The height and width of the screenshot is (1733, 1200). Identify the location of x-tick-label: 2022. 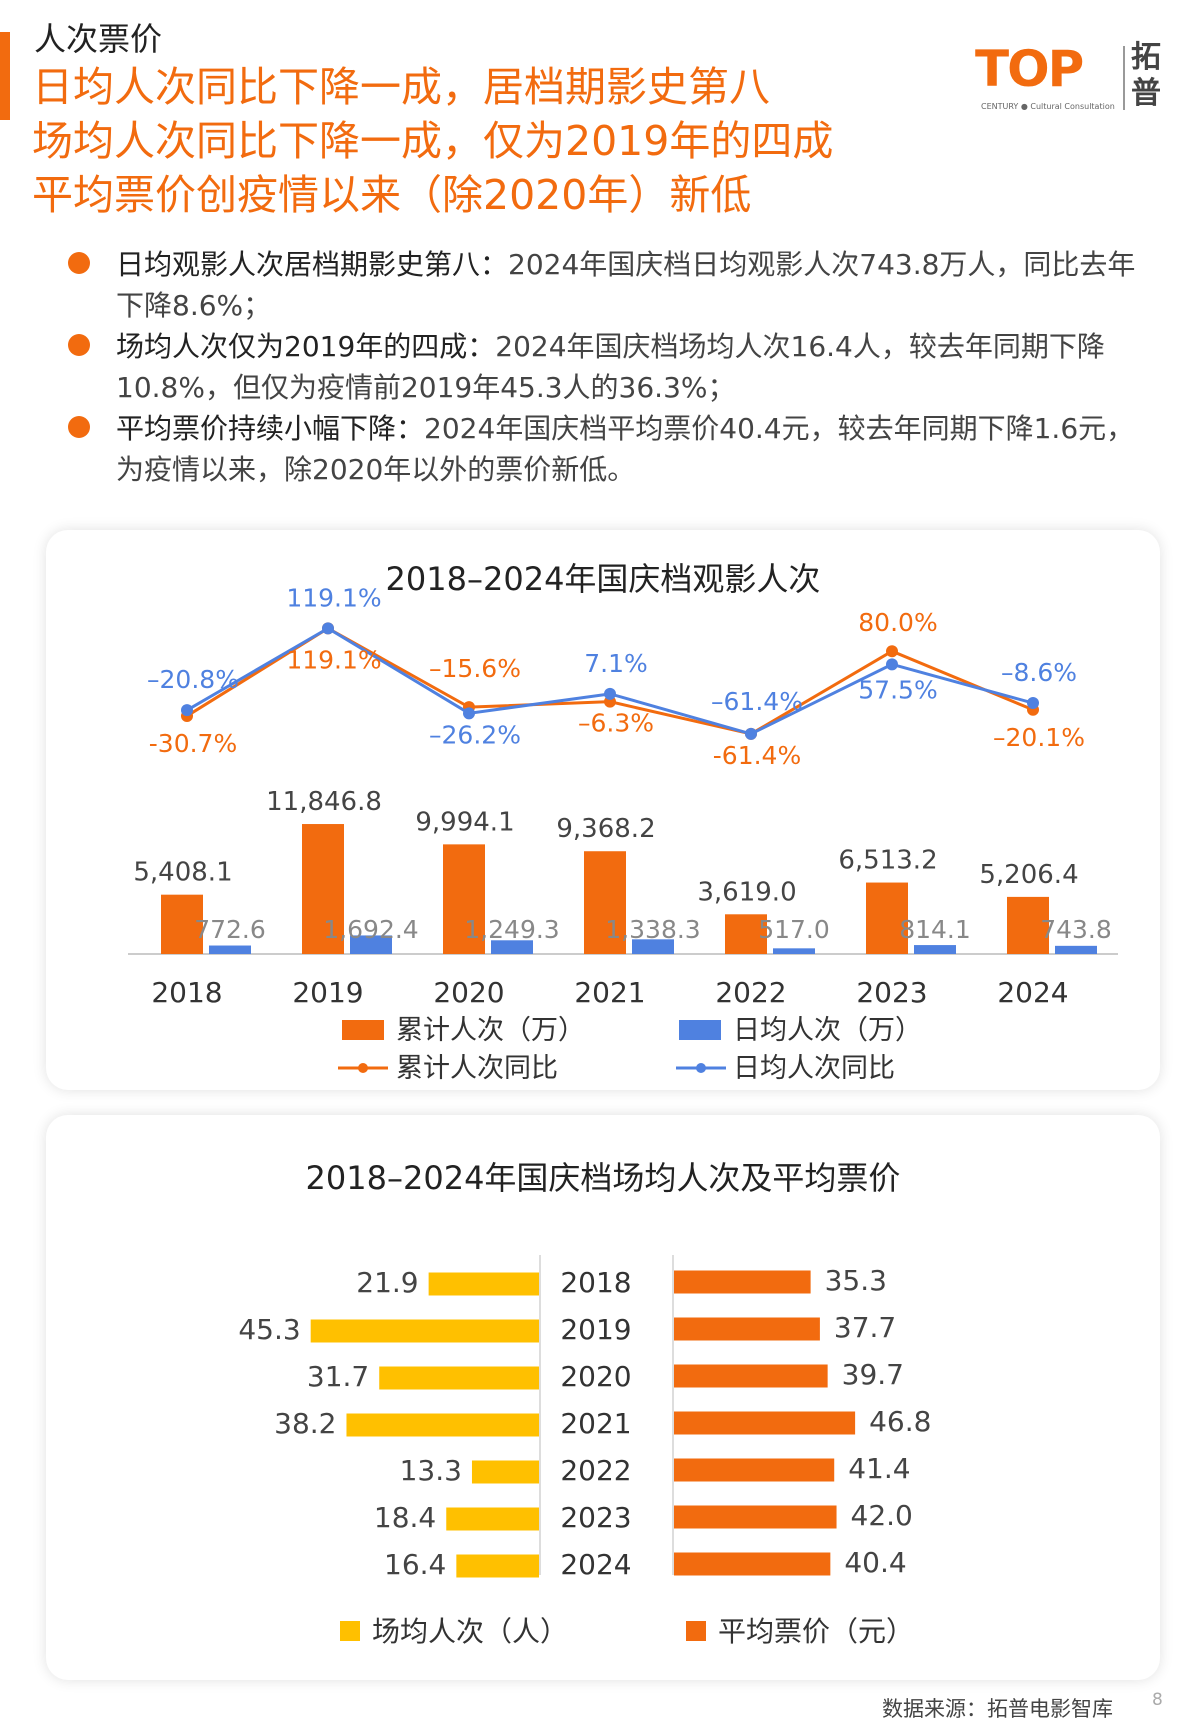
(750, 992).